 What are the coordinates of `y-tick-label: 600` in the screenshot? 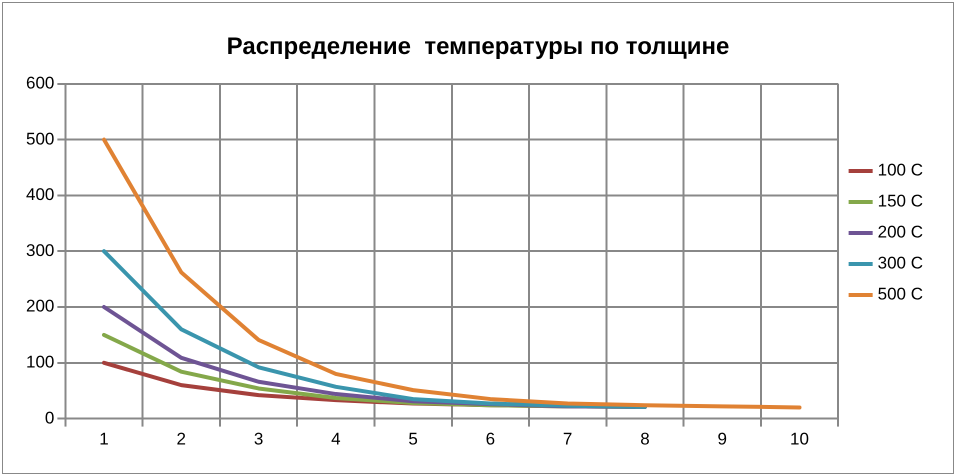 It's located at (40, 82).